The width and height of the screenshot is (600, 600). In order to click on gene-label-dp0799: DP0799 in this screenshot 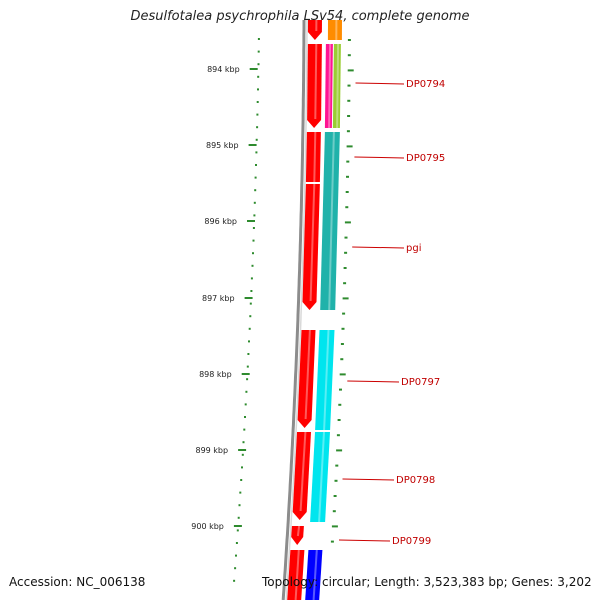, I will do `click(411, 541)`.